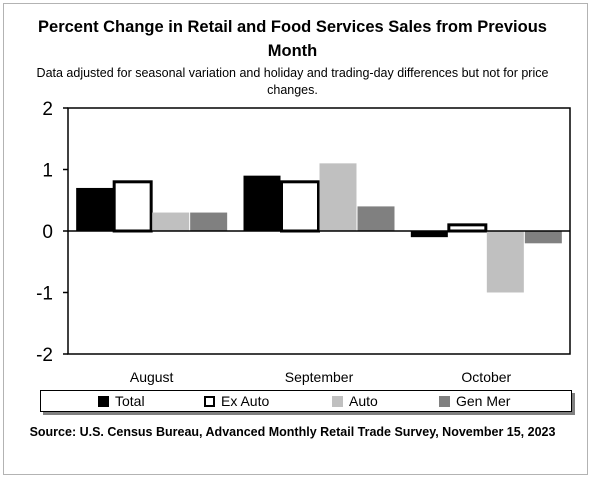 This screenshot has width=593, height=481. I want to click on legend-item-auto: Auto, so click(355, 401).